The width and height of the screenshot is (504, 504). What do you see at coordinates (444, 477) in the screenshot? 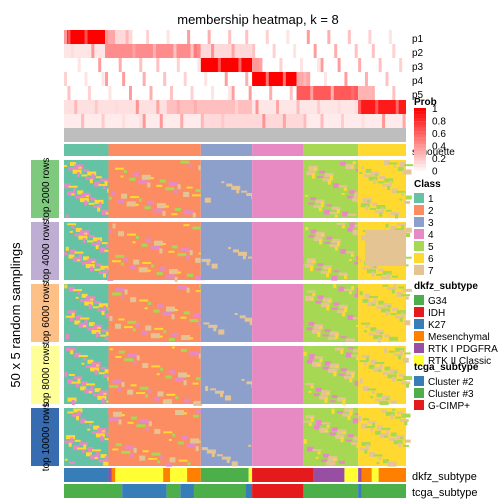
I see `bottom-bar-label-dkfz_subtype: dkfz_subtype` at bounding box center [444, 477].